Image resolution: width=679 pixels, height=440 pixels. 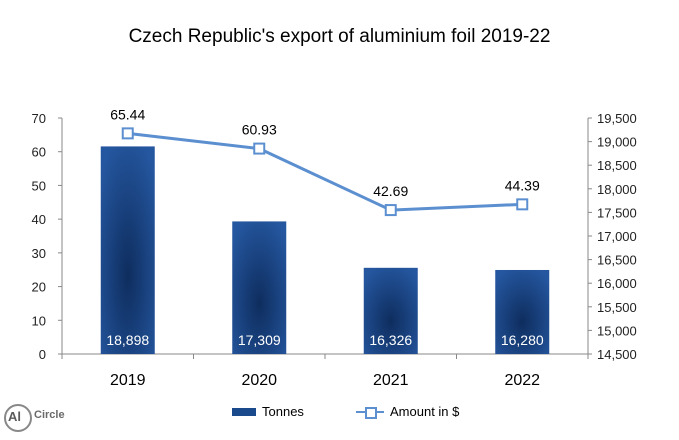 I want to click on logo-text: Circle, so click(x=49, y=415).